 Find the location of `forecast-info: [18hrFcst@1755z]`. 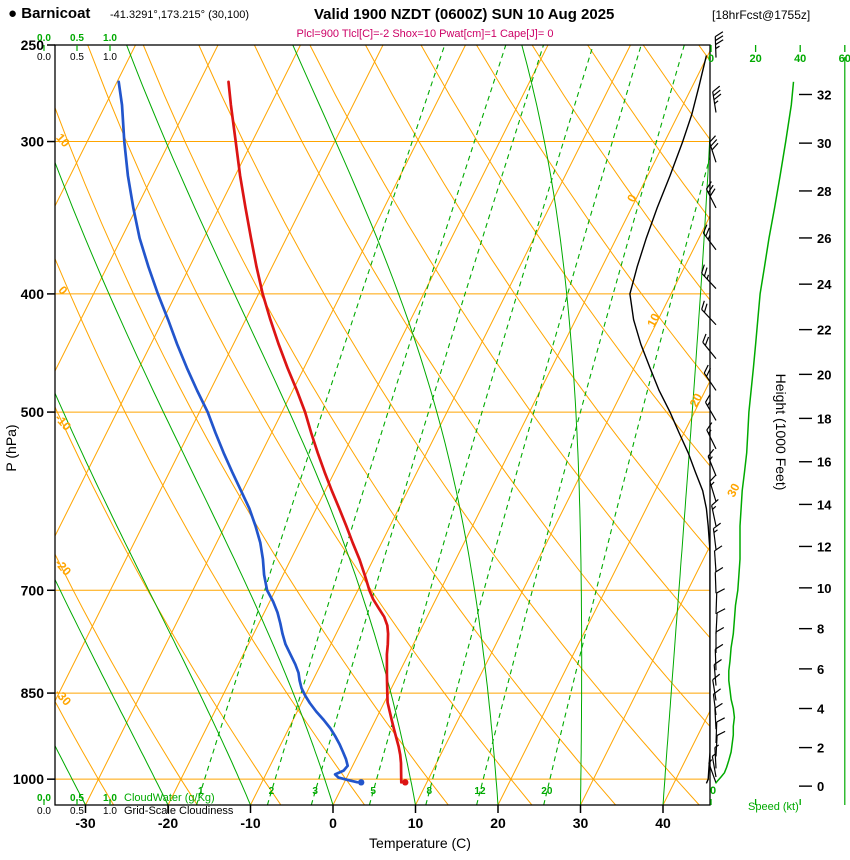

forecast-info: [18hrFcst@1755z] is located at coordinates (761, 15).